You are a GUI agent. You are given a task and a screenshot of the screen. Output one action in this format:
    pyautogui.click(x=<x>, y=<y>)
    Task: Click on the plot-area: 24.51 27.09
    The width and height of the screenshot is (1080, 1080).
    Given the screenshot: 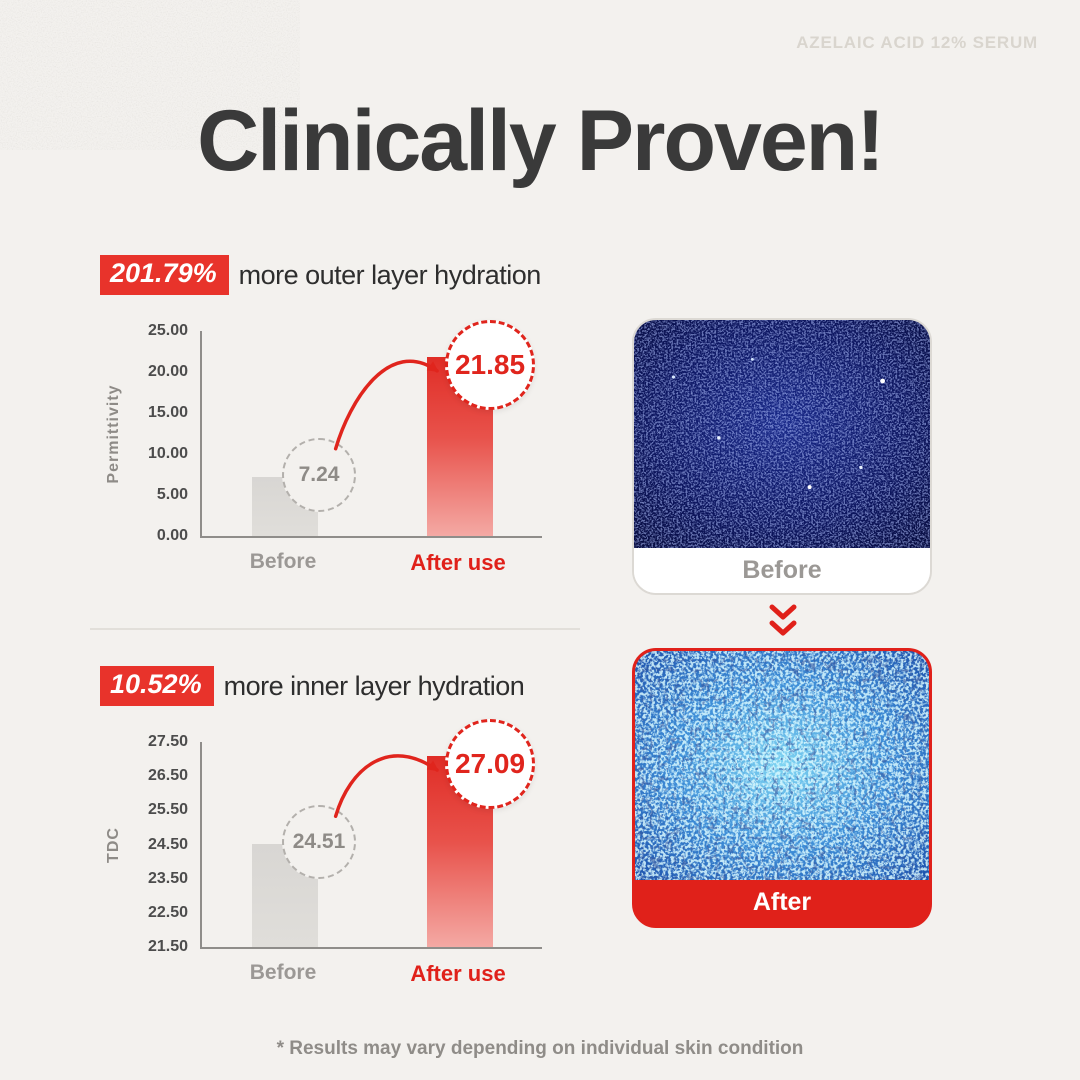 What is the action you would take?
    pyautogui.click(x=371, y=834)
    